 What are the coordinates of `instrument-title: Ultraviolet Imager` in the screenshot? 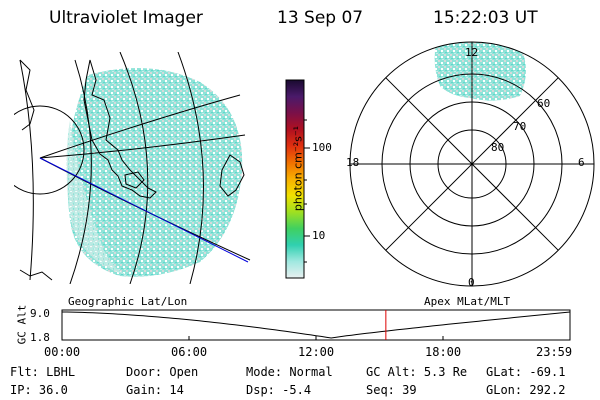 It's located at (126, 18).